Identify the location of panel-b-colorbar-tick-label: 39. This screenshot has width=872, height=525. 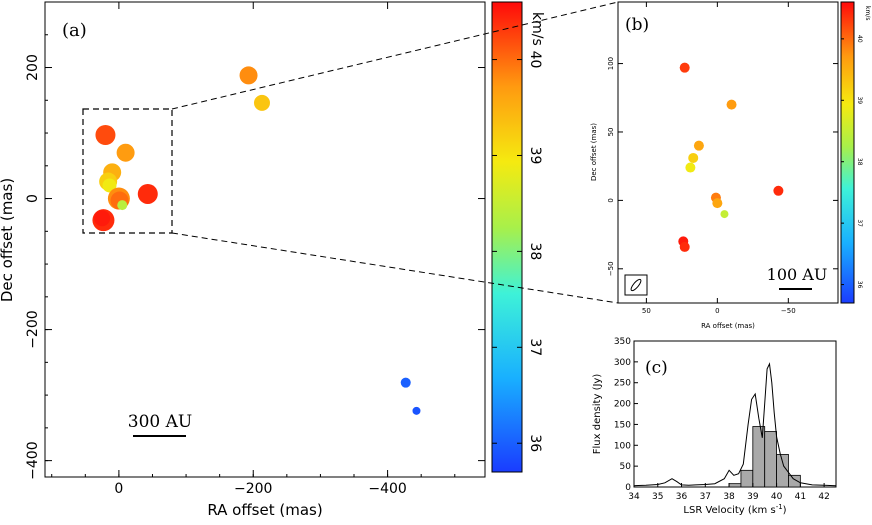
(859, 100).